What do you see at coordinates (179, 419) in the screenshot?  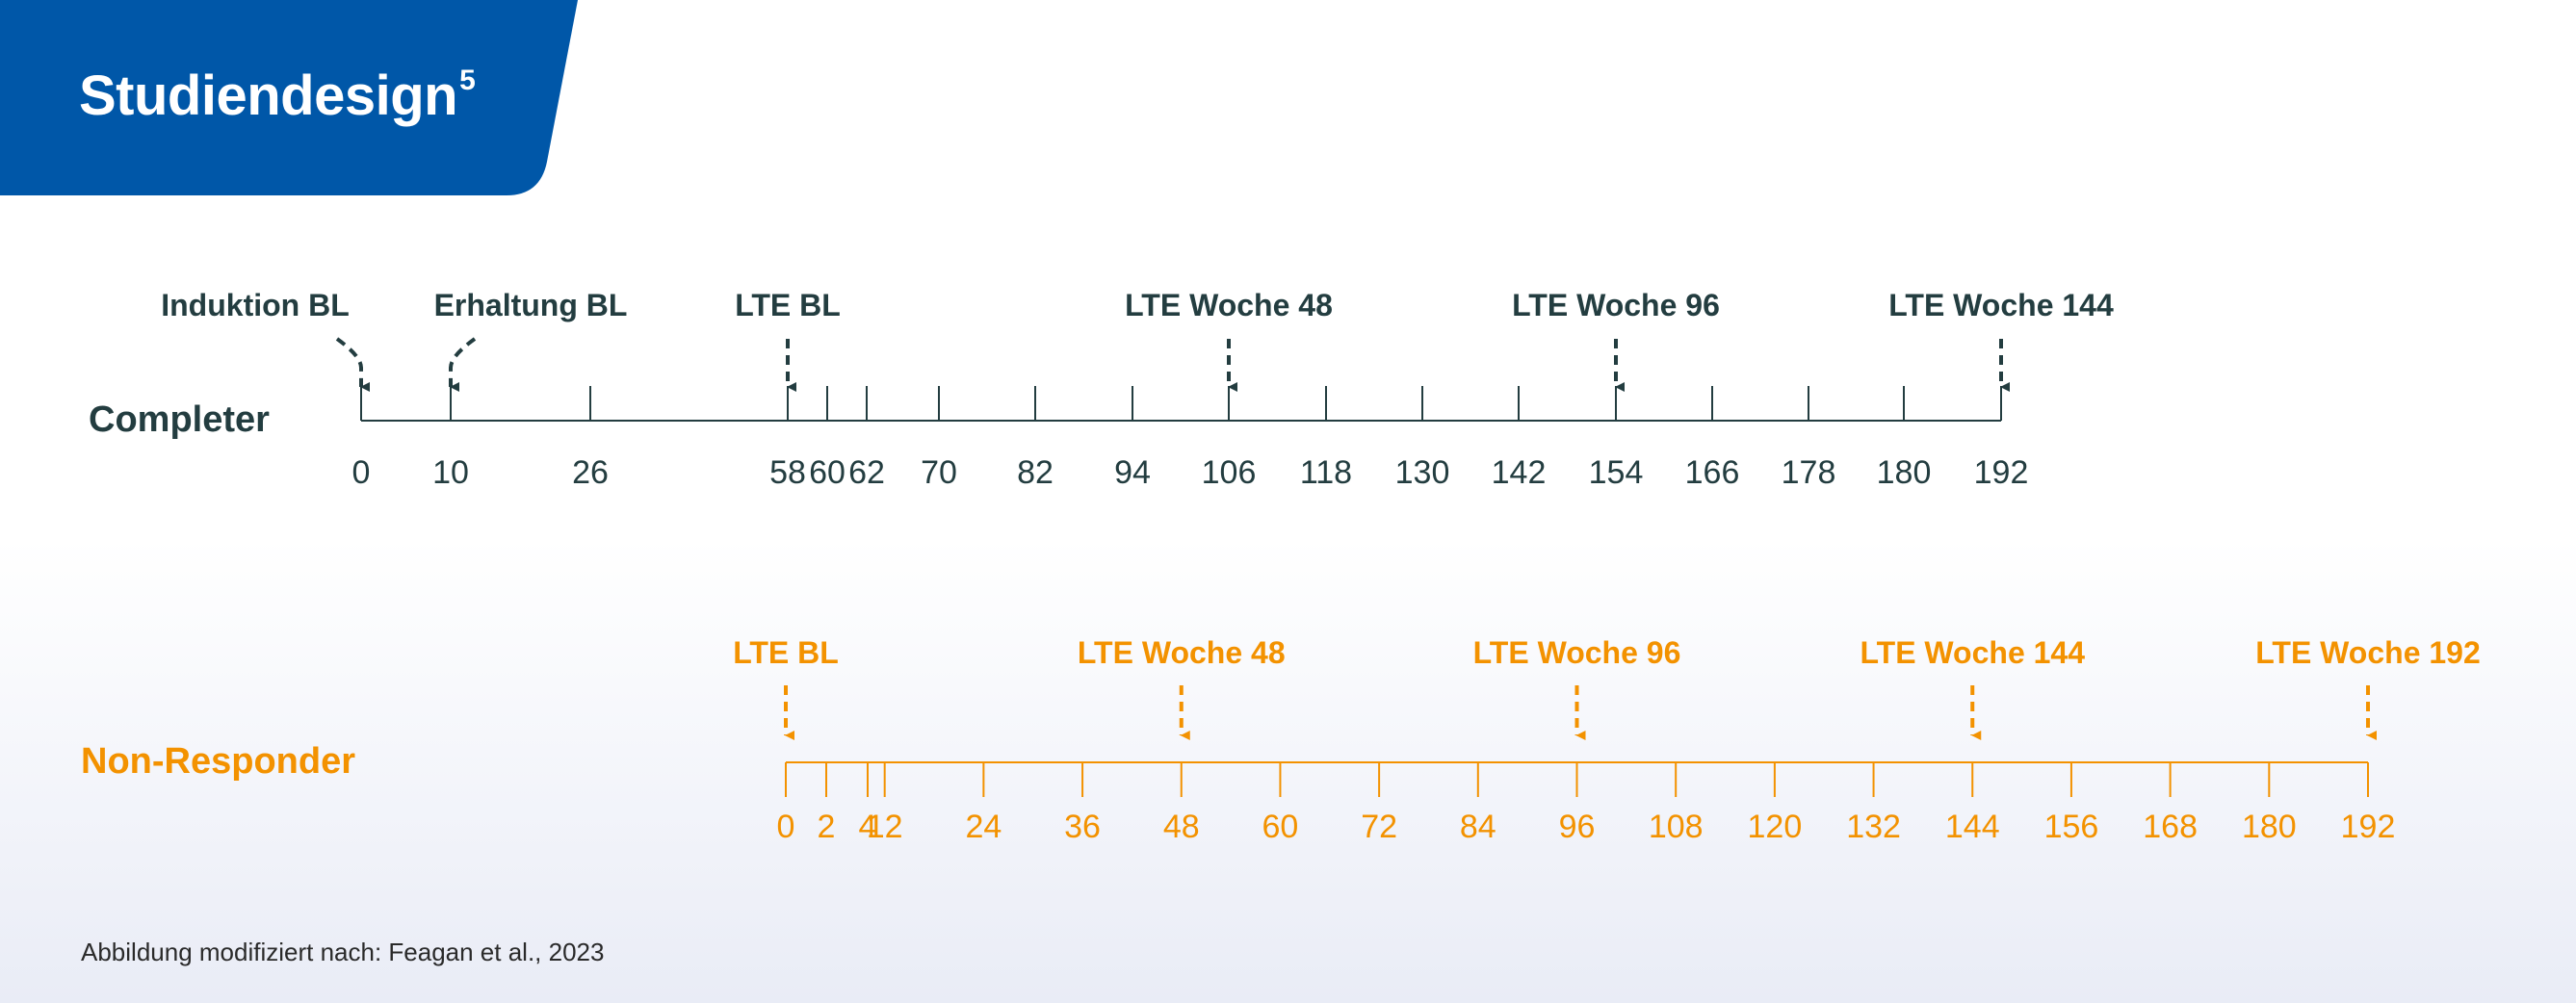 I see `completer-label: Completer` at bounding box center [179, 419].